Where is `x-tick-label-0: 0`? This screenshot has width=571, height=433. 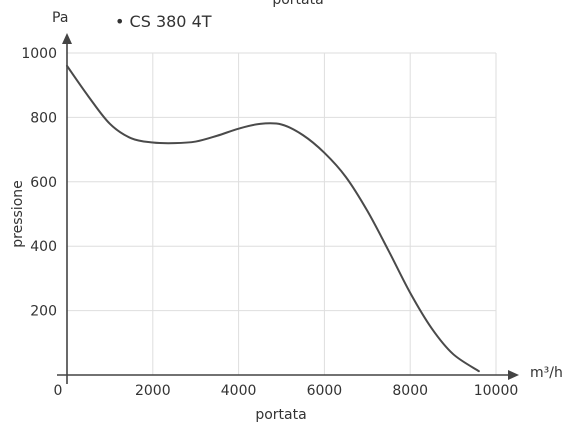
x-tick-label-0: 0 is located at coordinates (58, 391).